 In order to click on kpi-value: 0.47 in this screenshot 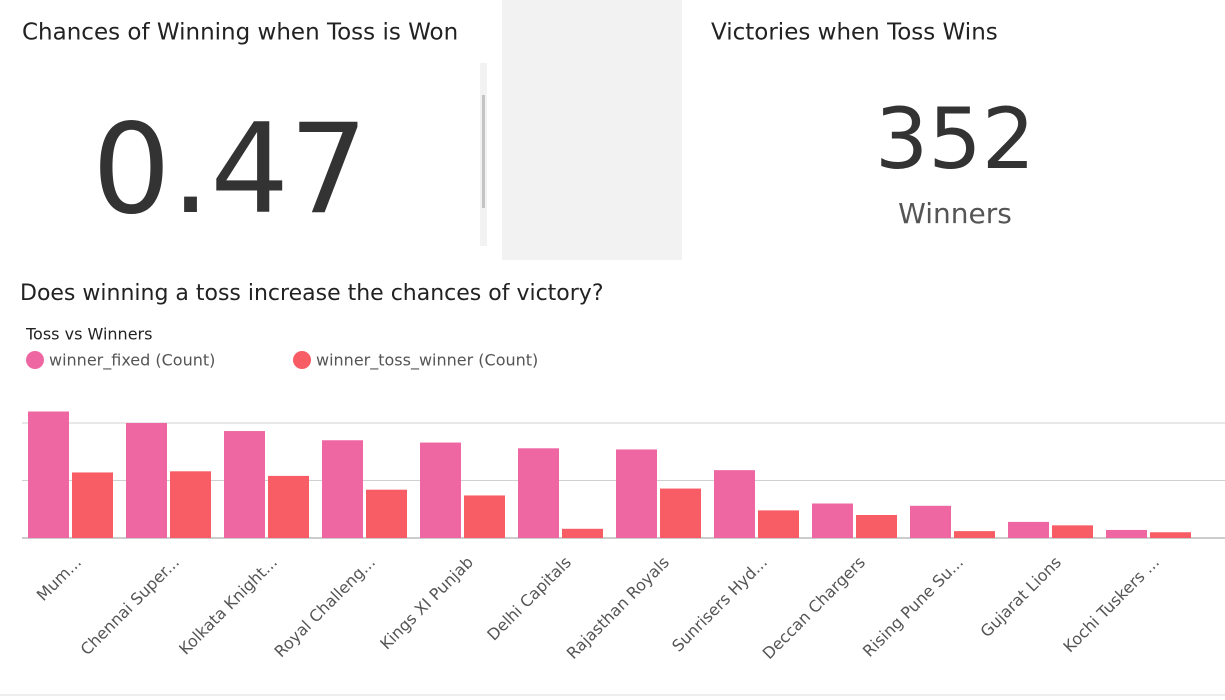, I will do `click(230, 170)`.